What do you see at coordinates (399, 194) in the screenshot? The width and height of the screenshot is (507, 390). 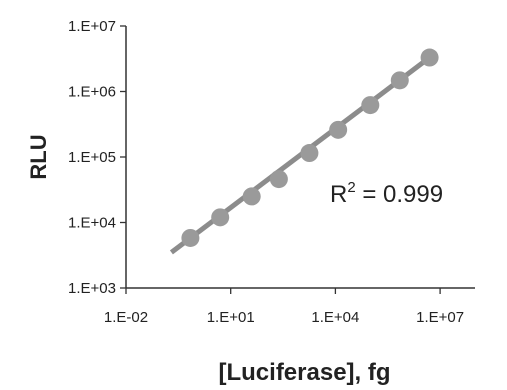 I see `r-squared-rest: = 0.999` at bounding box center [399, 194].